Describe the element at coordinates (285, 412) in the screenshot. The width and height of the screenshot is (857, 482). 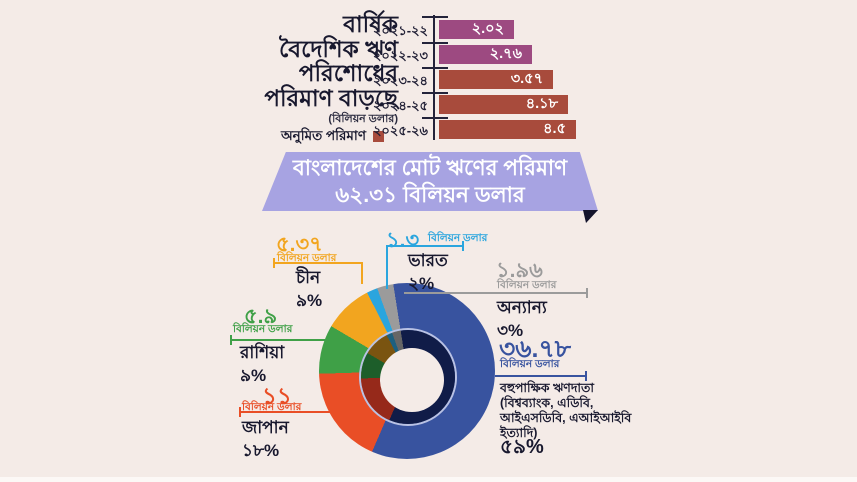
I see `japan-callout-line` at that location.